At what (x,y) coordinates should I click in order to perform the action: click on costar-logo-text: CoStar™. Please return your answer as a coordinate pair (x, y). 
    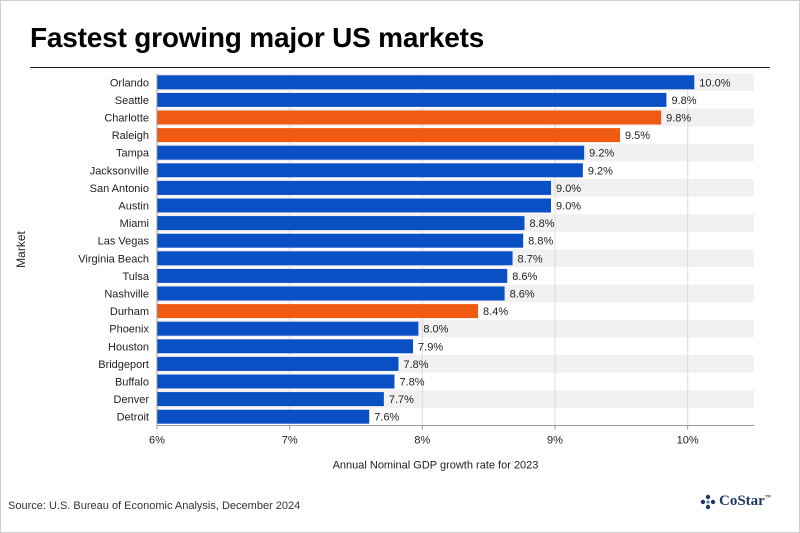
    Looking at the image, I should click on (745, 501).